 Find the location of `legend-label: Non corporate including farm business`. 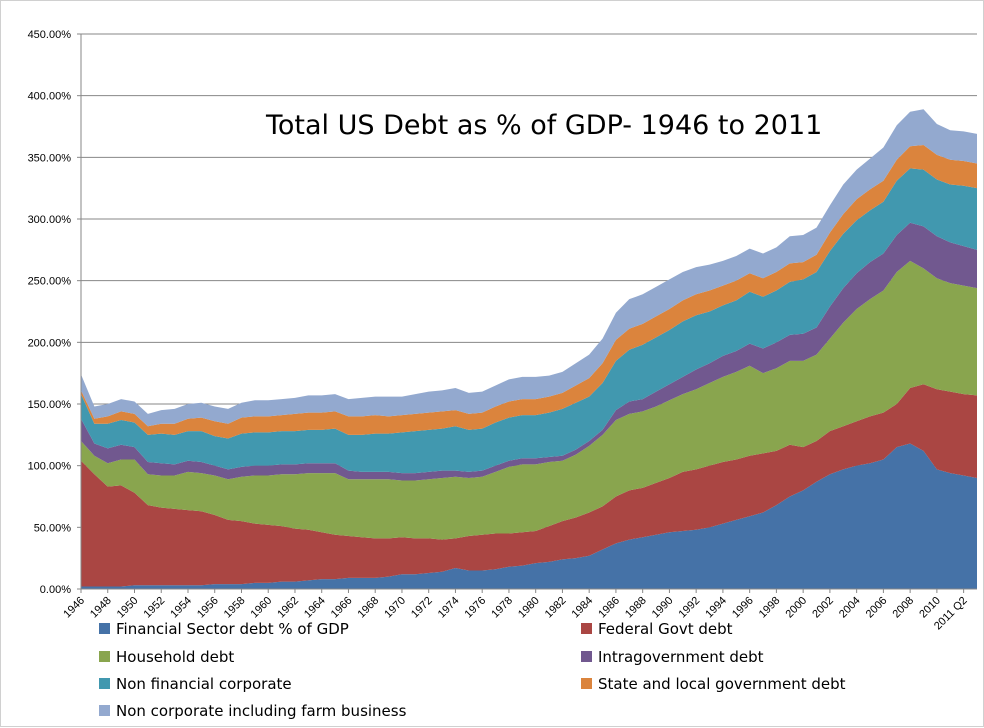

legend-label: Non corporate including farm business is located at coordinates (261, 711).